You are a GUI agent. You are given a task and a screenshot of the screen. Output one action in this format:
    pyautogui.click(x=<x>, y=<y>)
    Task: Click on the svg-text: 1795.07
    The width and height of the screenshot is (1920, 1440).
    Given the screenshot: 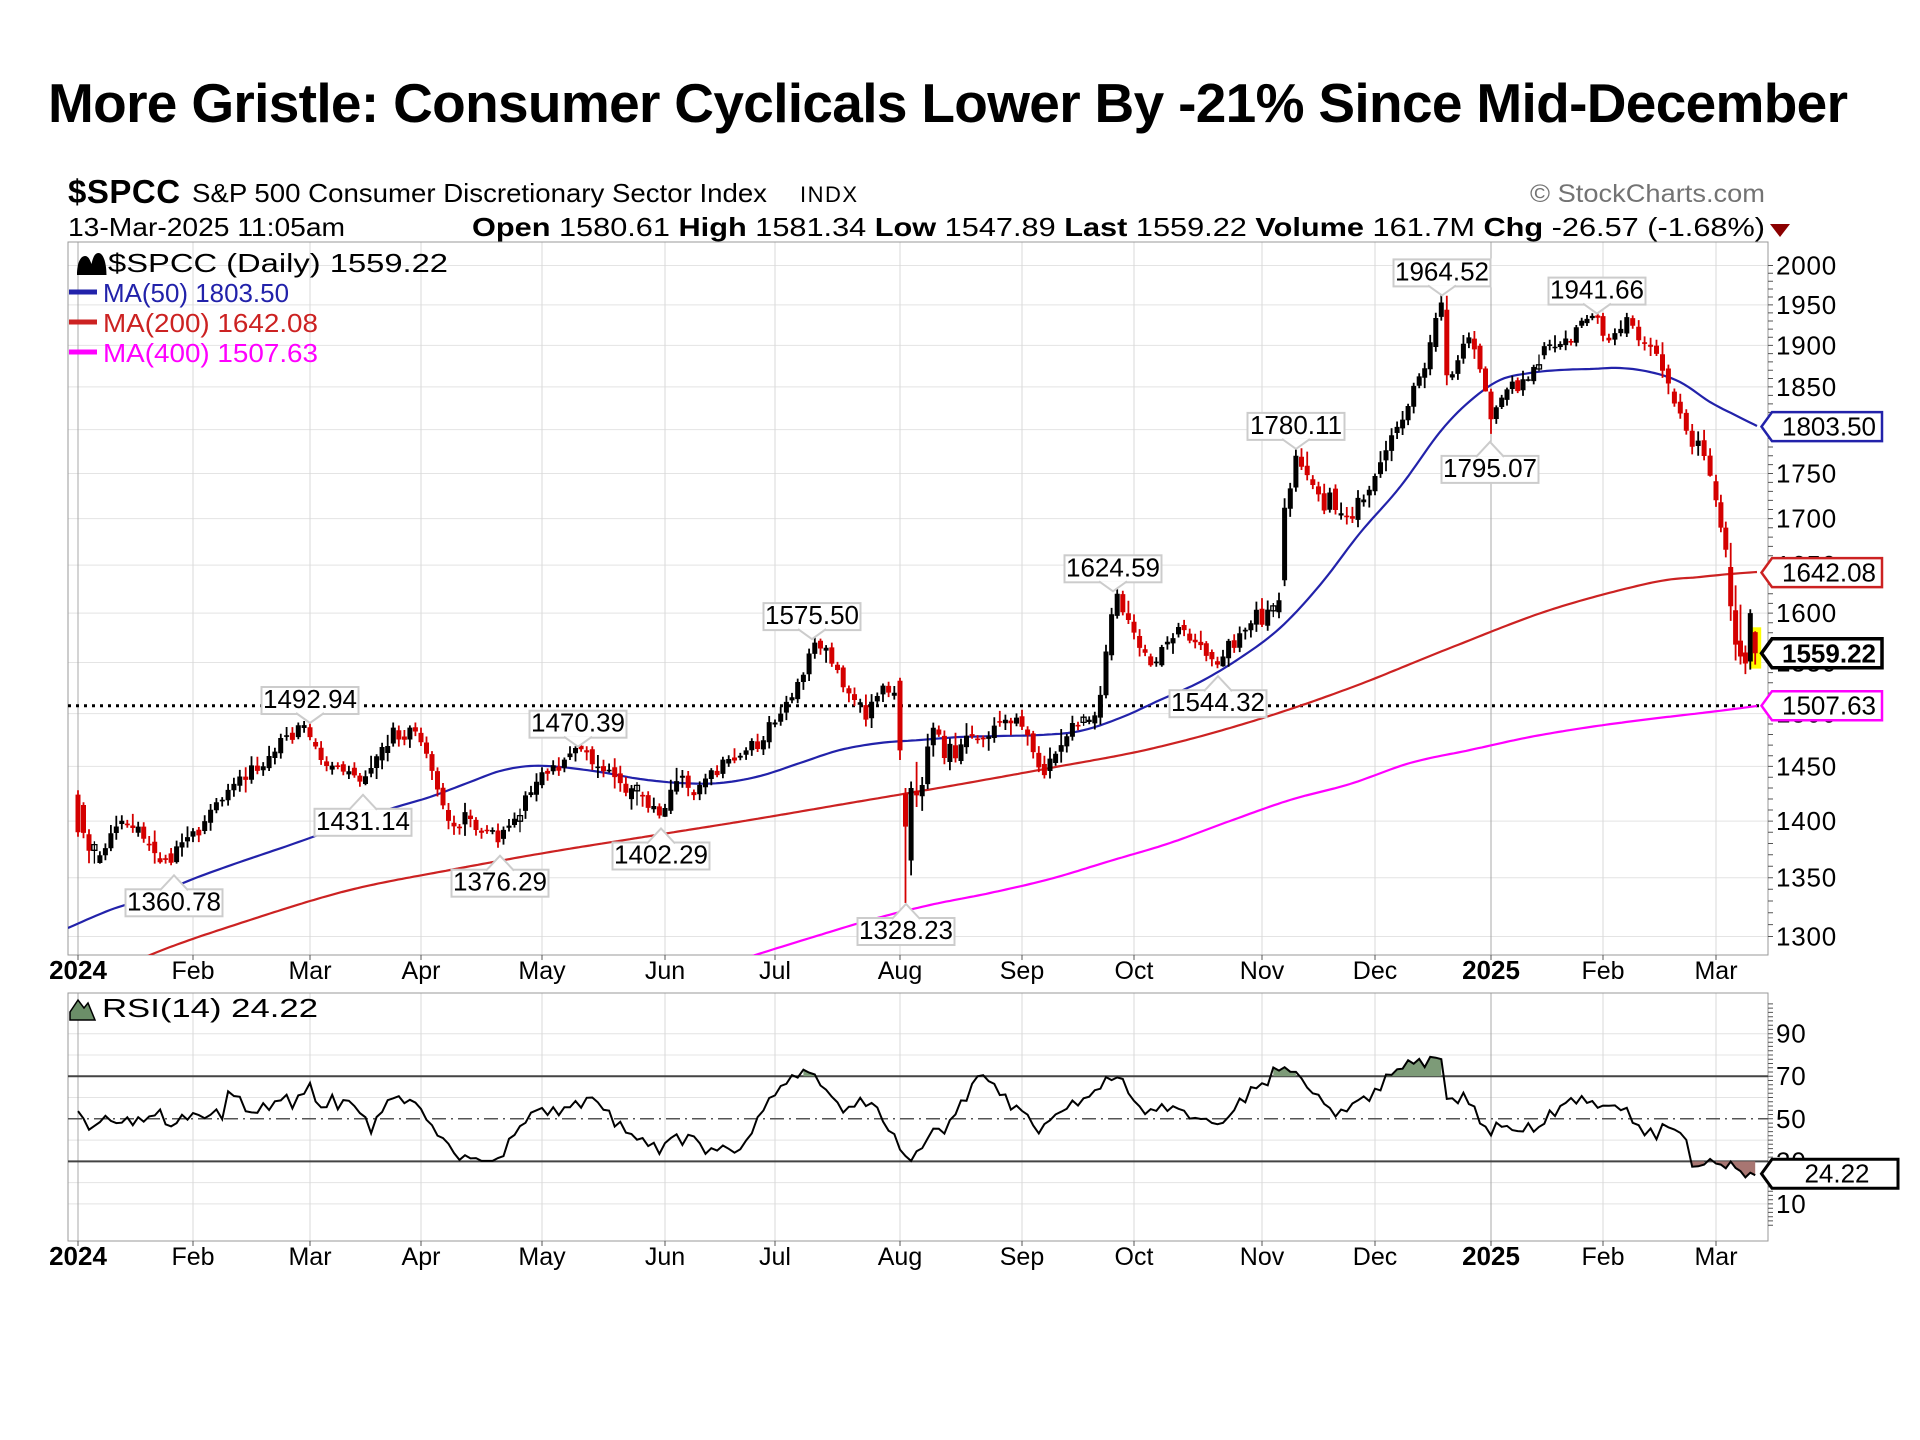 What is the action you would take?
    pyautogui.click(x=1490, y=468)
    